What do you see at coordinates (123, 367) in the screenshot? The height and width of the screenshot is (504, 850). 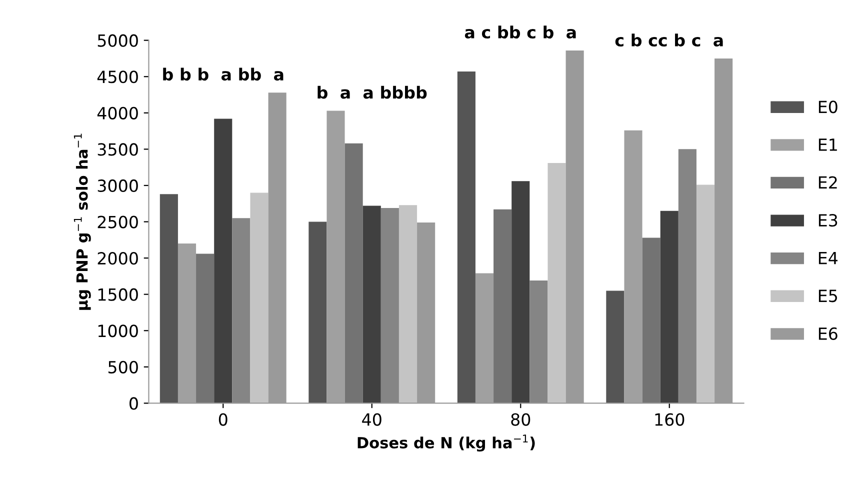 I see `y-tick-label: 500` at bounding box center [123, 367].